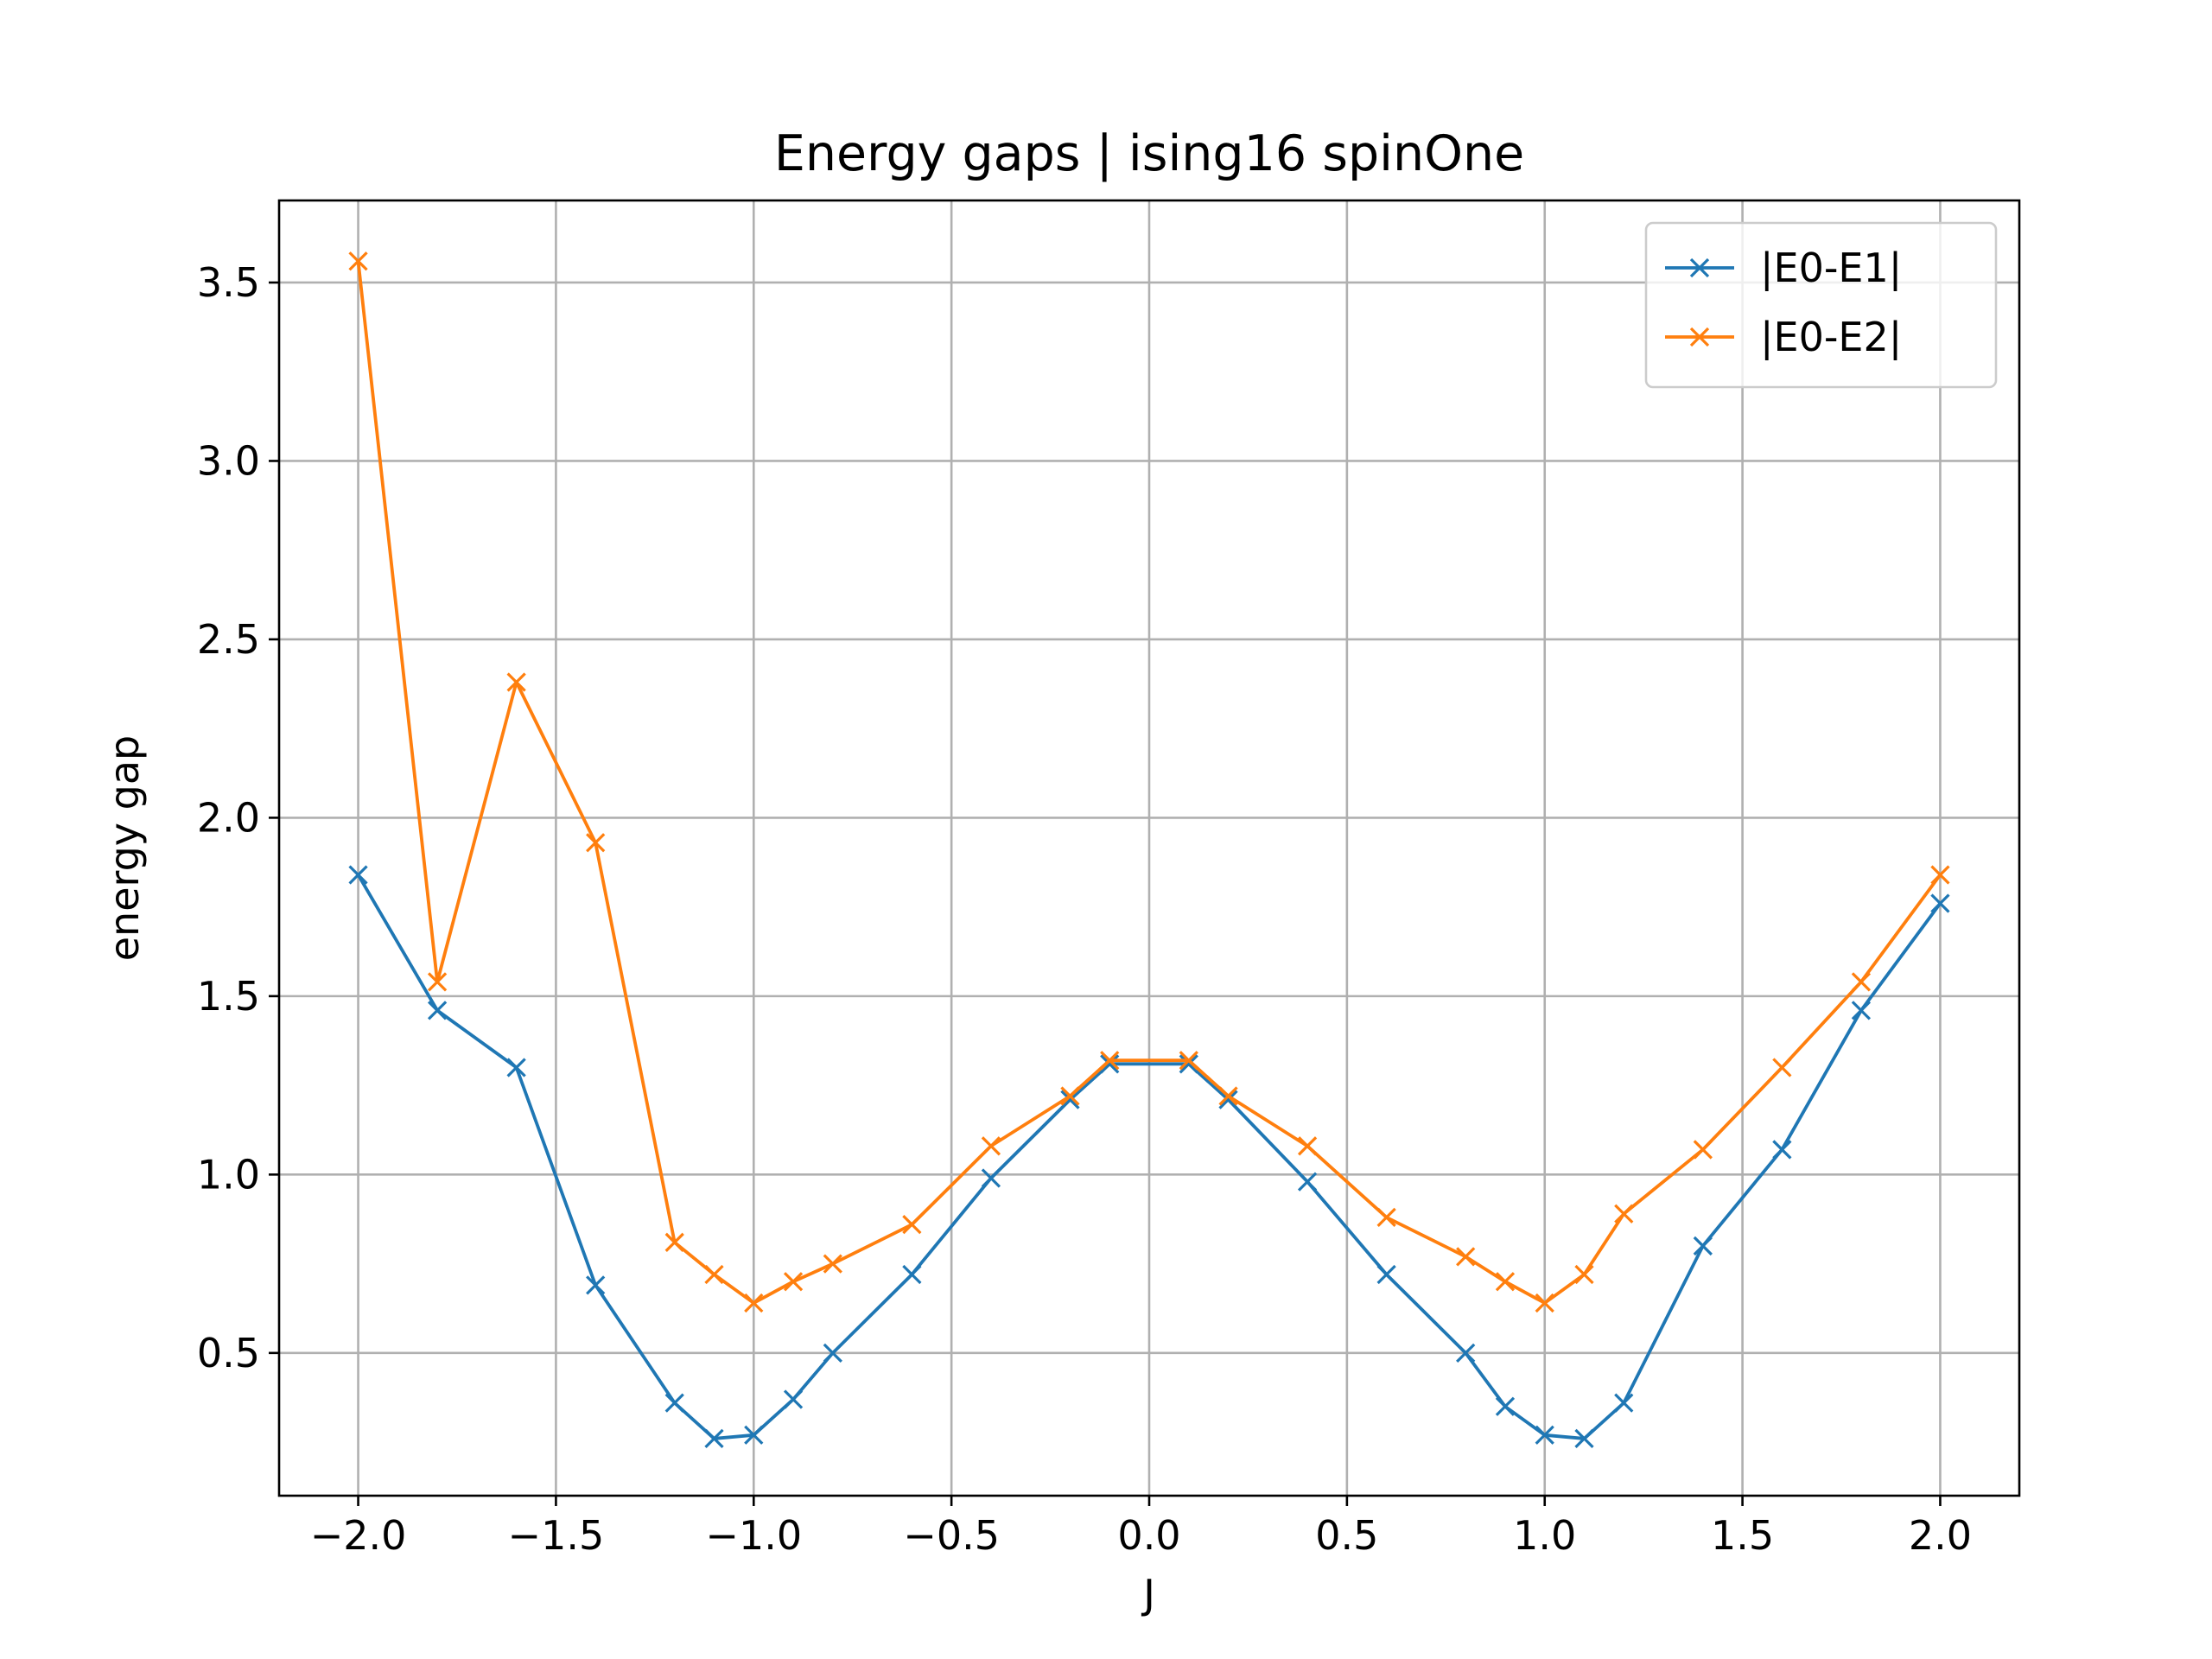 The image size is (2212, 1659). I want to click on legend-item: |E0-E2|, so click(1784, 337).